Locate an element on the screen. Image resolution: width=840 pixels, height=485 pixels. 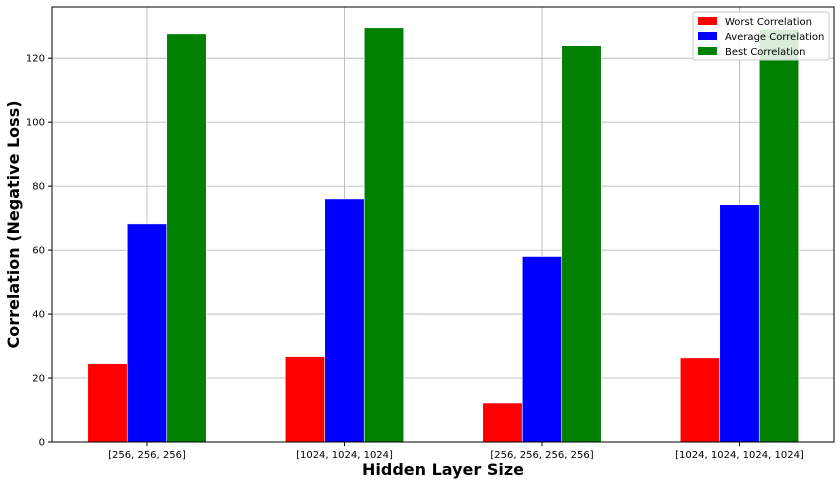
x-tick-label: [256, 256, 256] is located at coordinates (147, 455).